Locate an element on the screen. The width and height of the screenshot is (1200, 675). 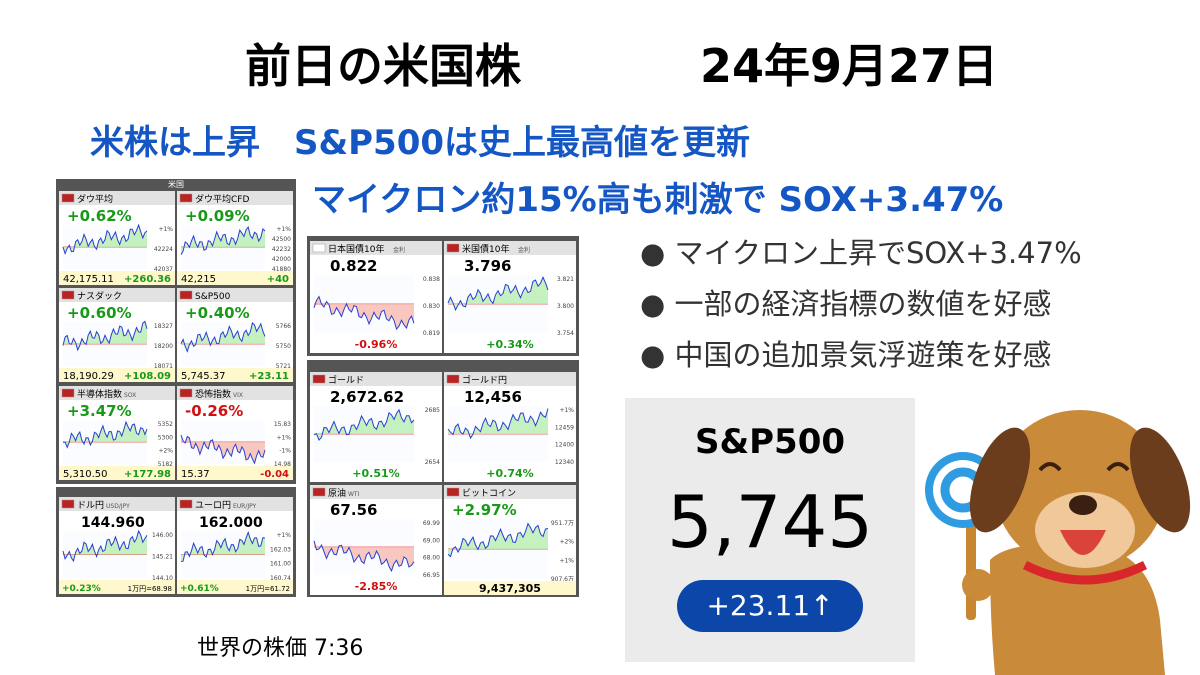
axis-label: 15.83 is located at coordinates (282, 424).